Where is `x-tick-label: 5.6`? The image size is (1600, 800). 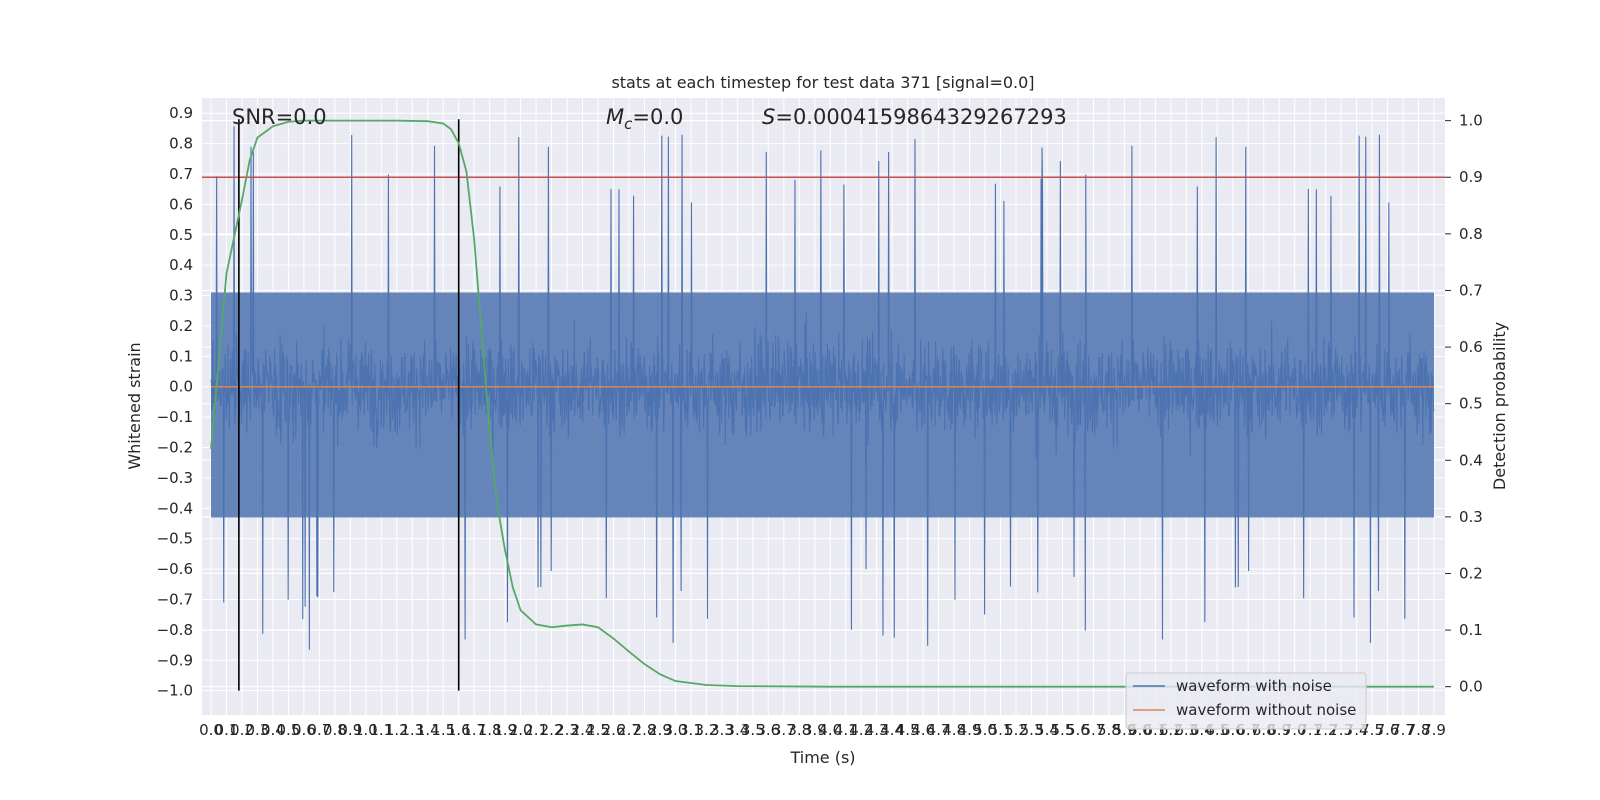
x-tick-label: 5.6 is located at coordinates (1078, 730).